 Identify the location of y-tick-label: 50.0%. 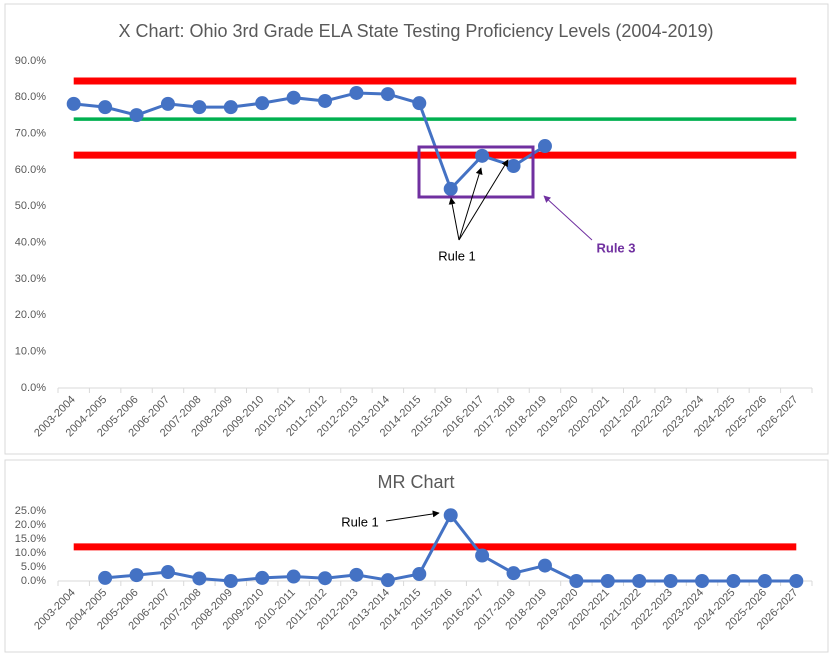
(30, 206).